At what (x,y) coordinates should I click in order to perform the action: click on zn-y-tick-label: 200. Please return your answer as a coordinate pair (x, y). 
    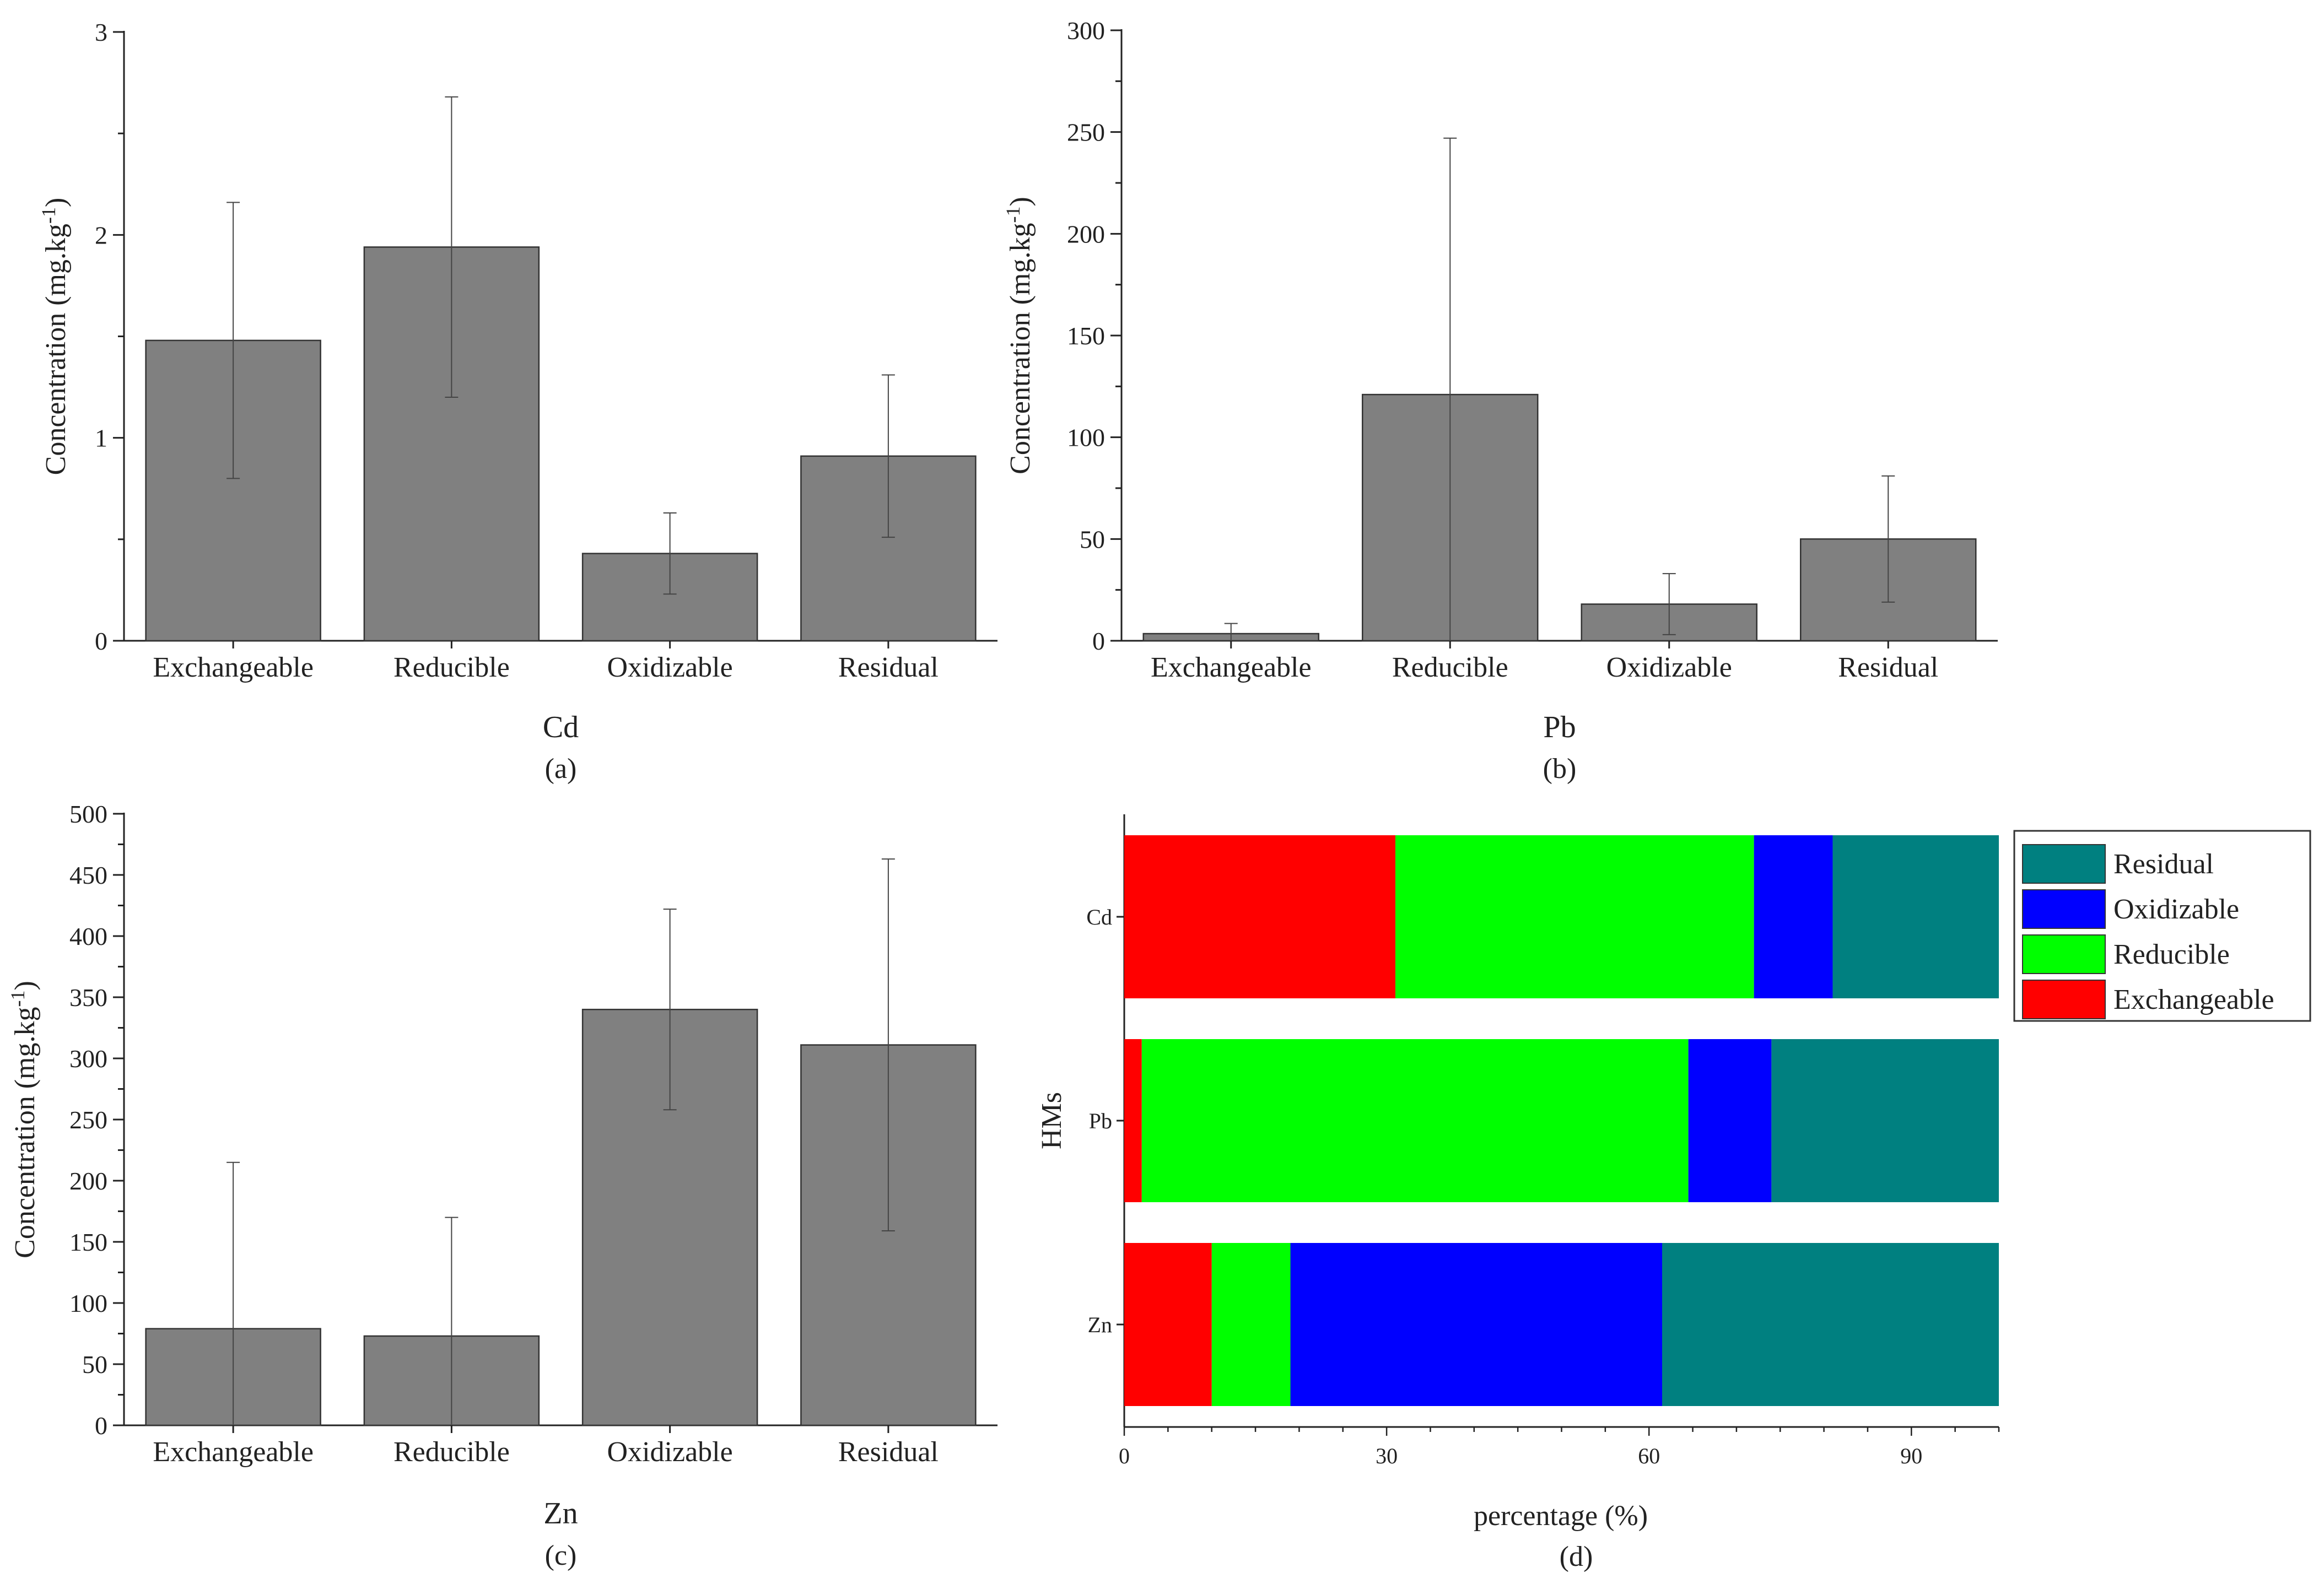
    Looking at the image, I should click on (88, 1181).